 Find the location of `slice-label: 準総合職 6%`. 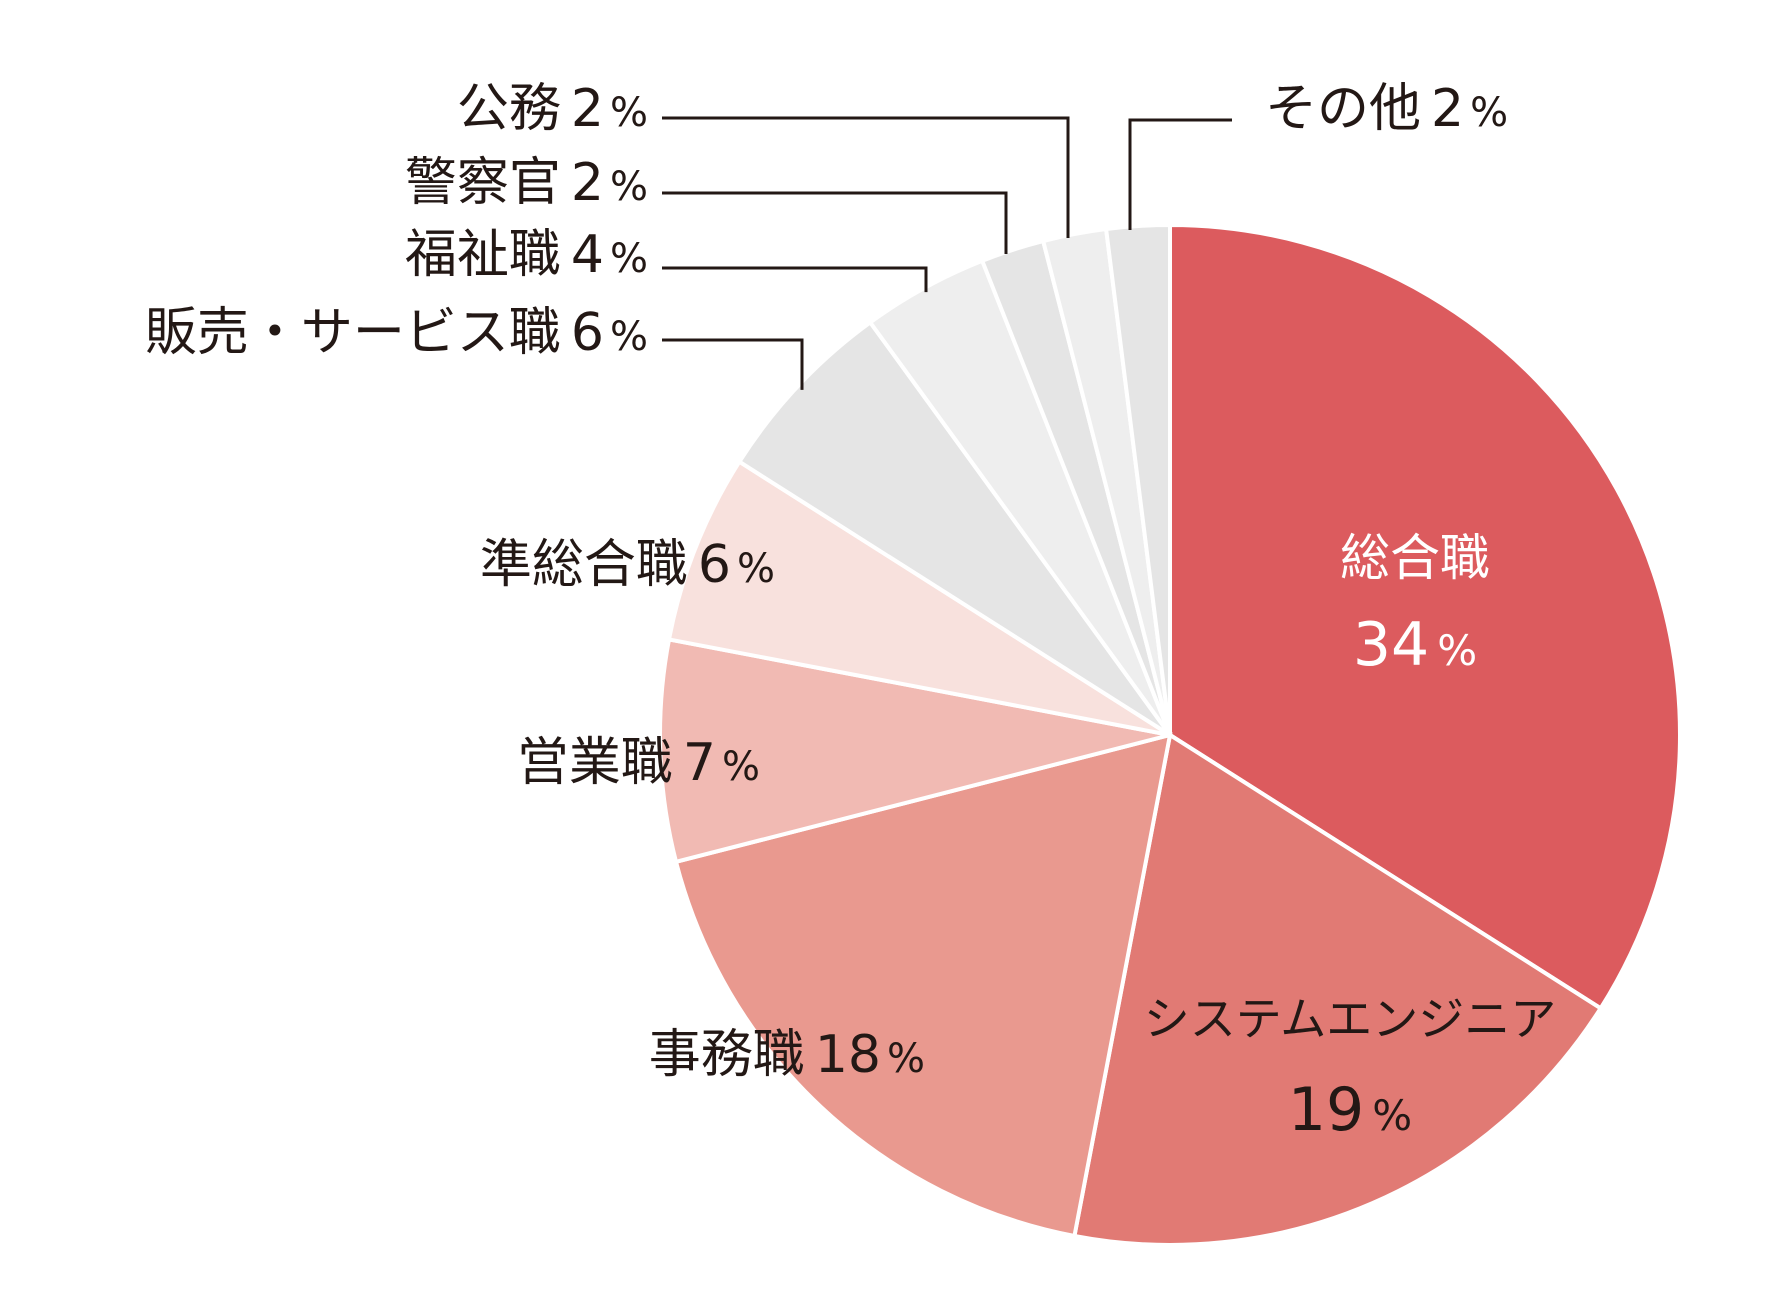

slice-label: 準総合職 6% is located at coordinates (627, 565).